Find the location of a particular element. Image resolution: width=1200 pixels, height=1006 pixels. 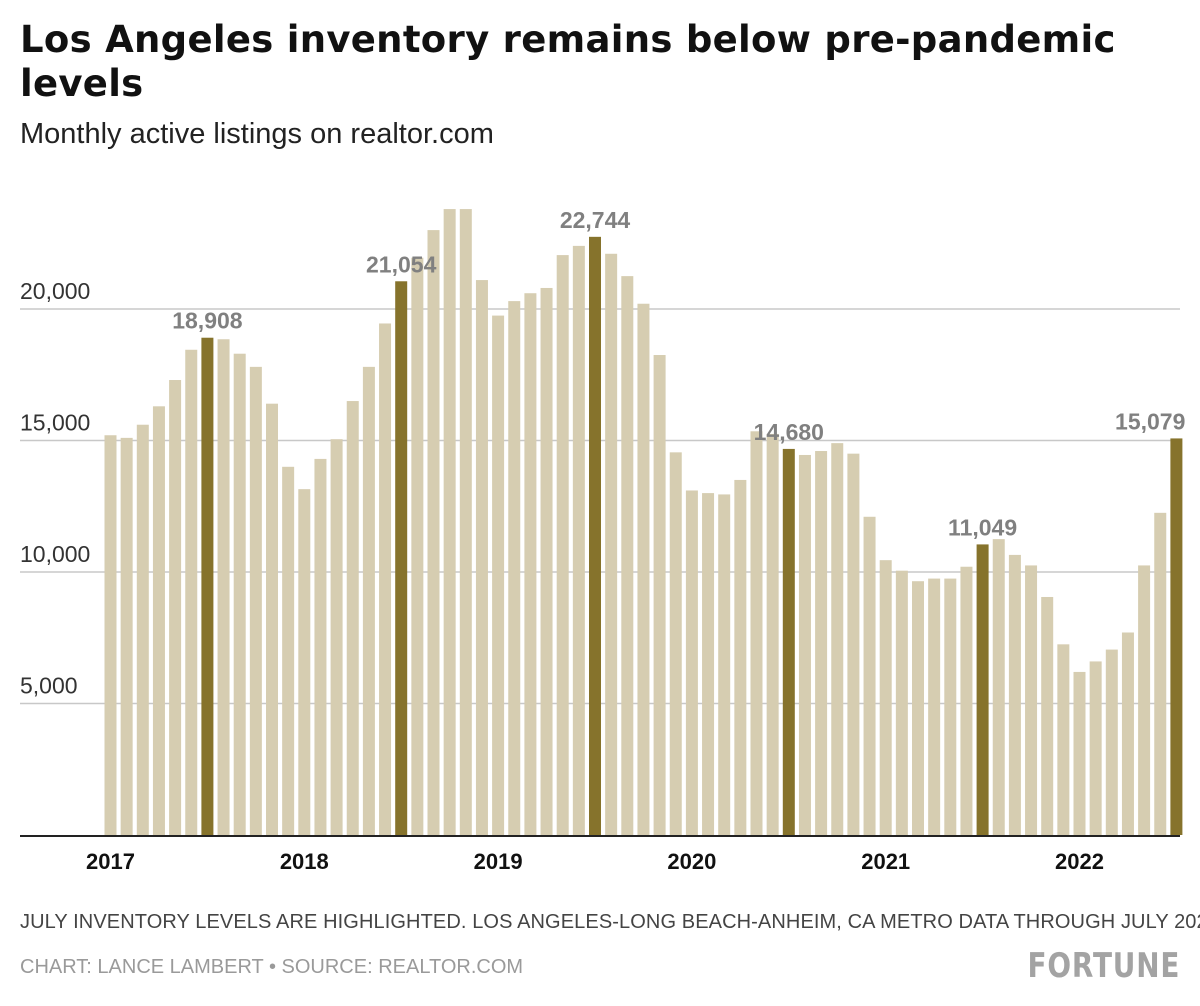

y-tick-label: 5,000 is located at coordinates (49, 686).